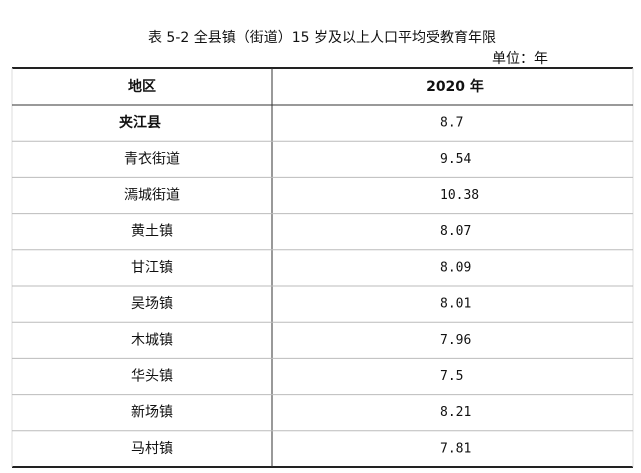 This screenshot has width=641, height=473. I want to click on header-cell: 2020 年, so click(455, 86).